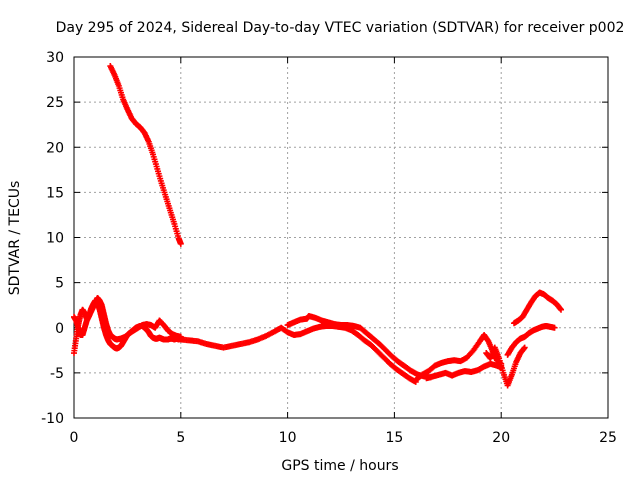 Image resolution: width=640 pixels, height=480 pixels. What do you see at coordinates (59, 284) in the screenshot?
I see `y-tick-label: 5` at bounding box center [59, 284].